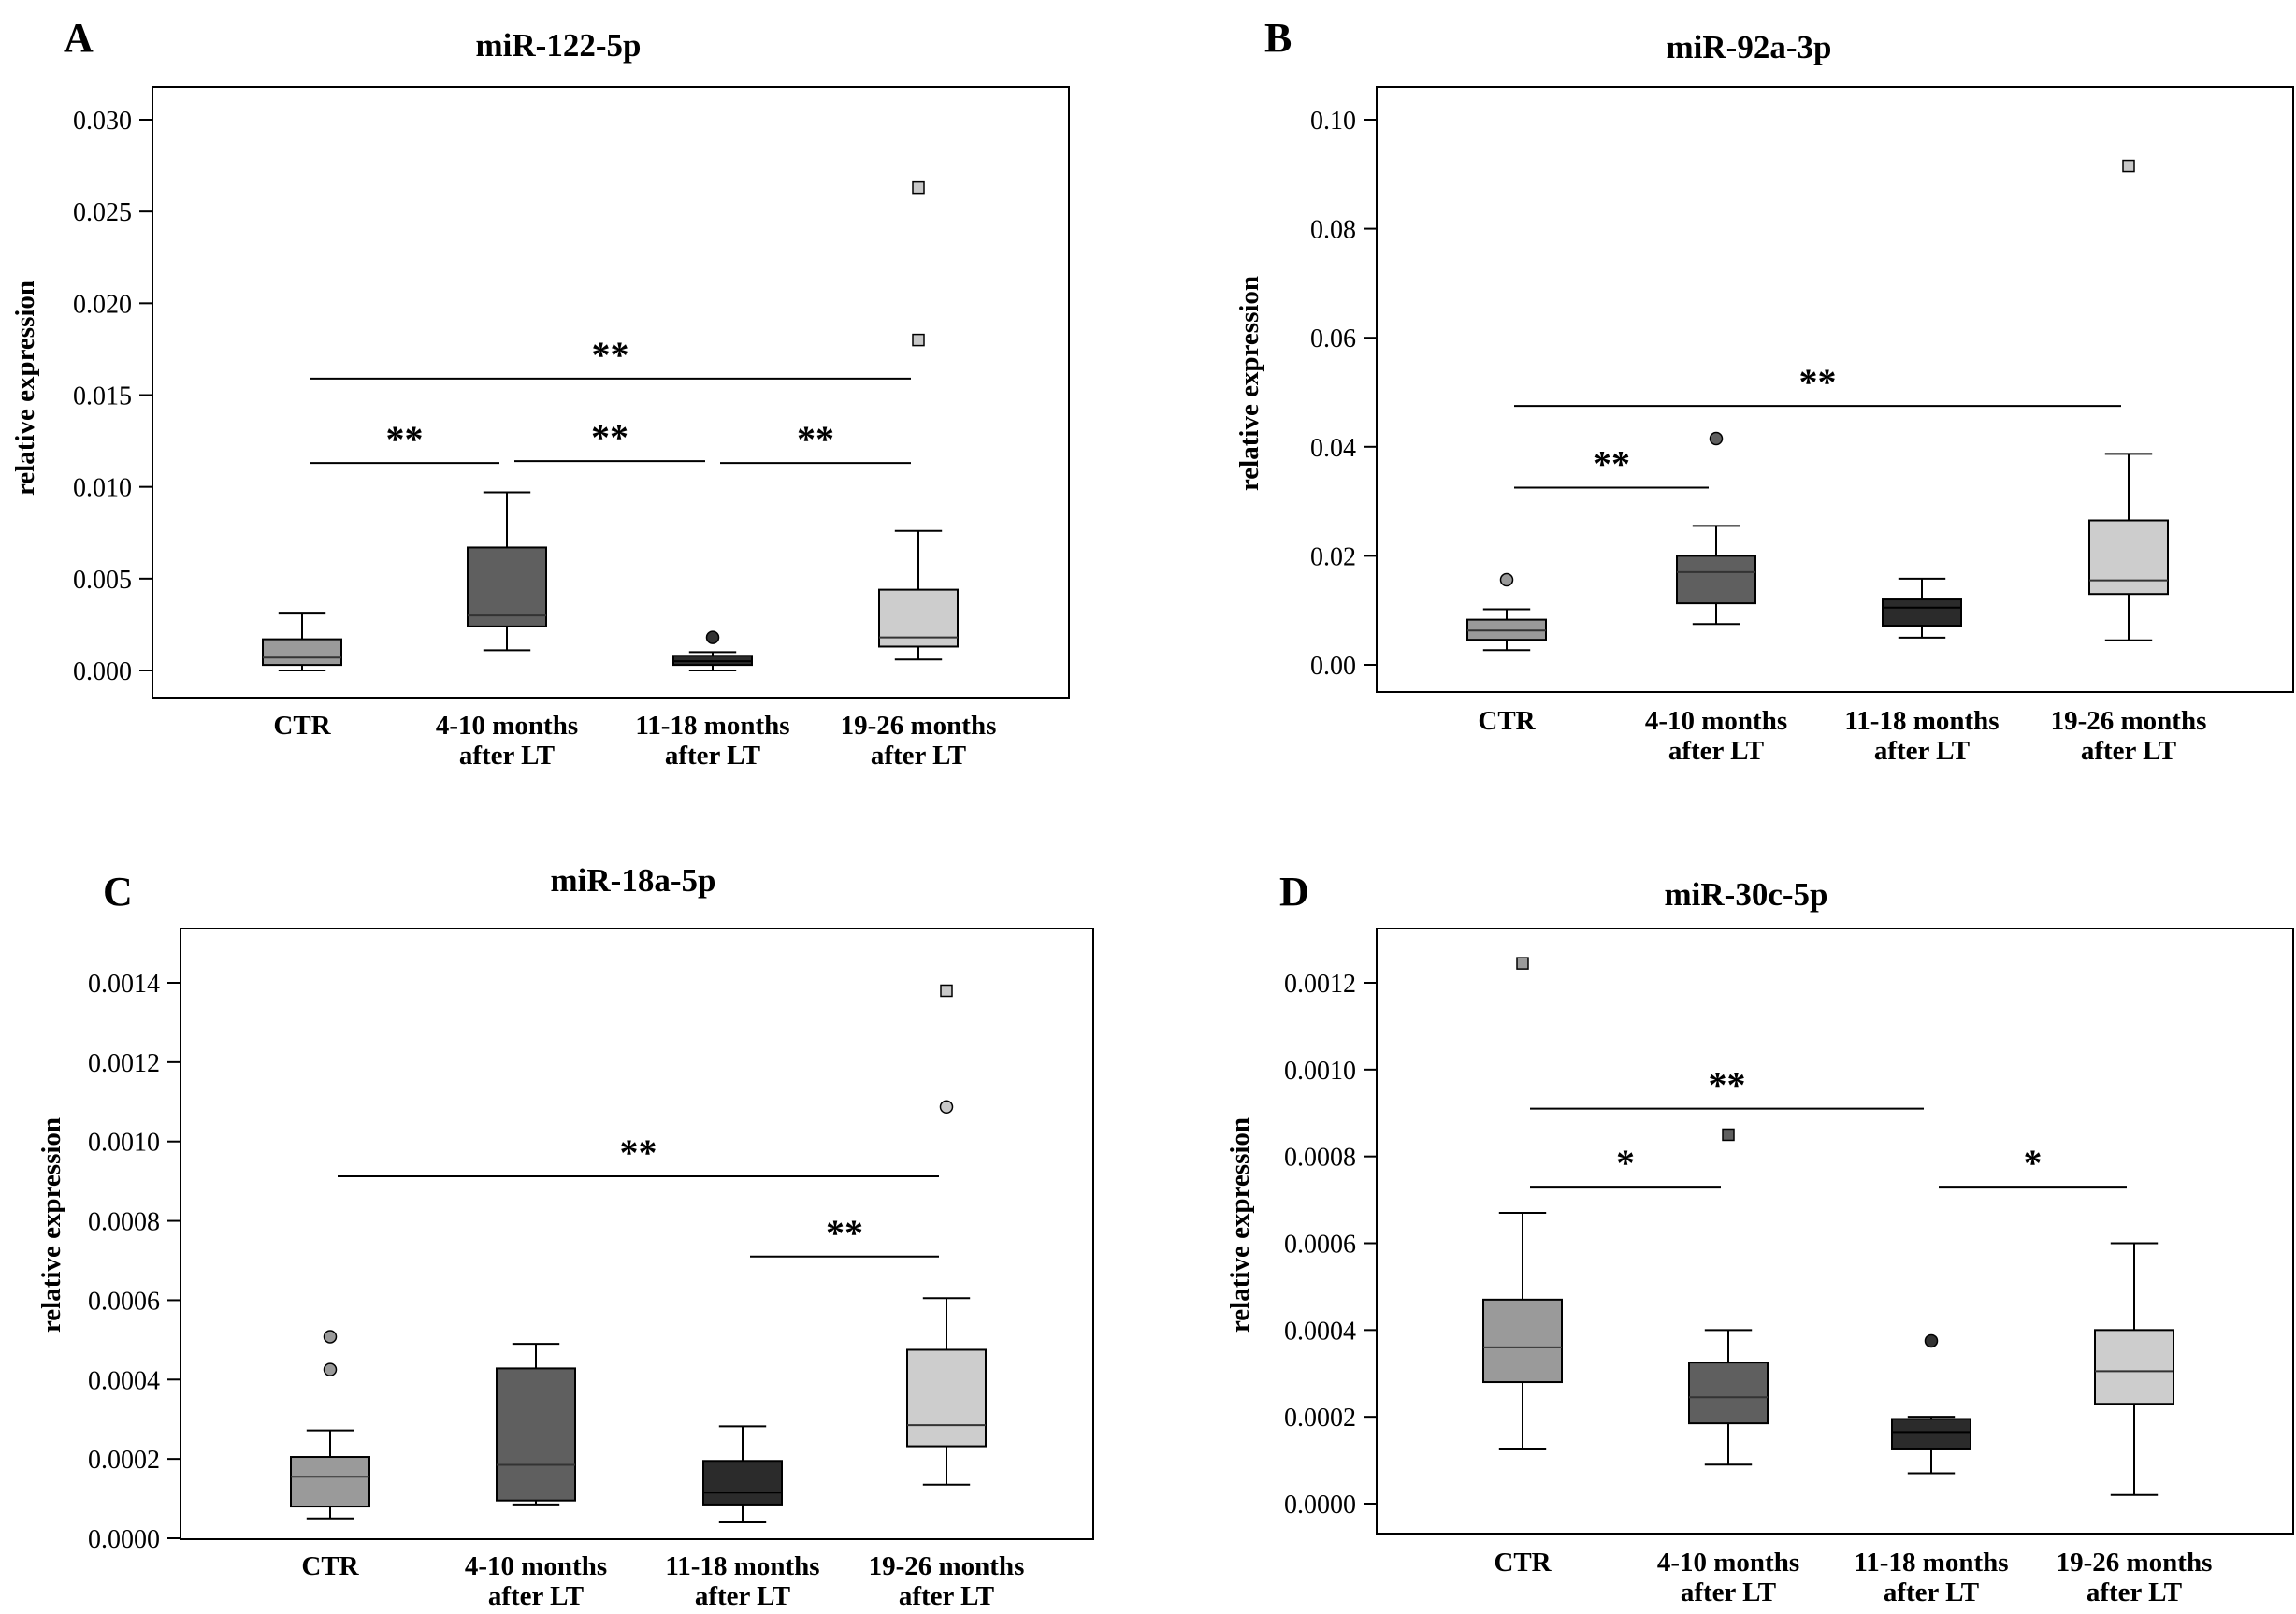 This screenshot has width=2296, height=1614. What do you see at coordinates (102, 121) in the screenshot?
I see `y-tick-label: 0.030` at bounding box center [102, 121].